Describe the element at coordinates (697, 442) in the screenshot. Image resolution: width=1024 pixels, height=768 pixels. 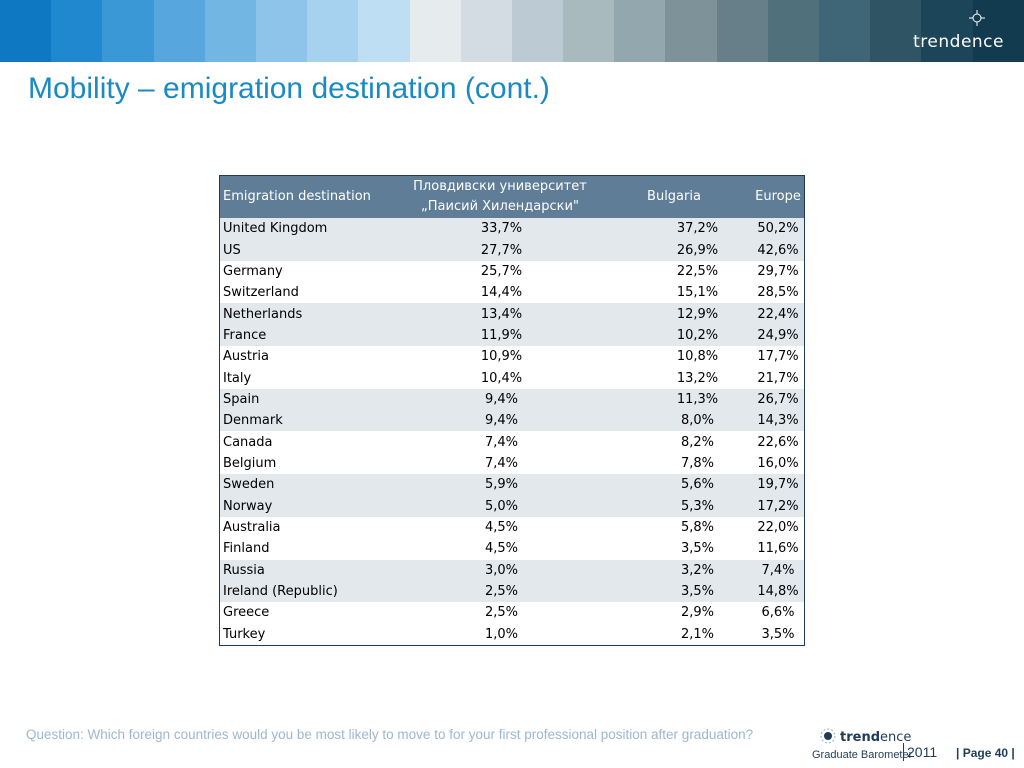
I see `cell-bulgaria: 8,2%` at that location.